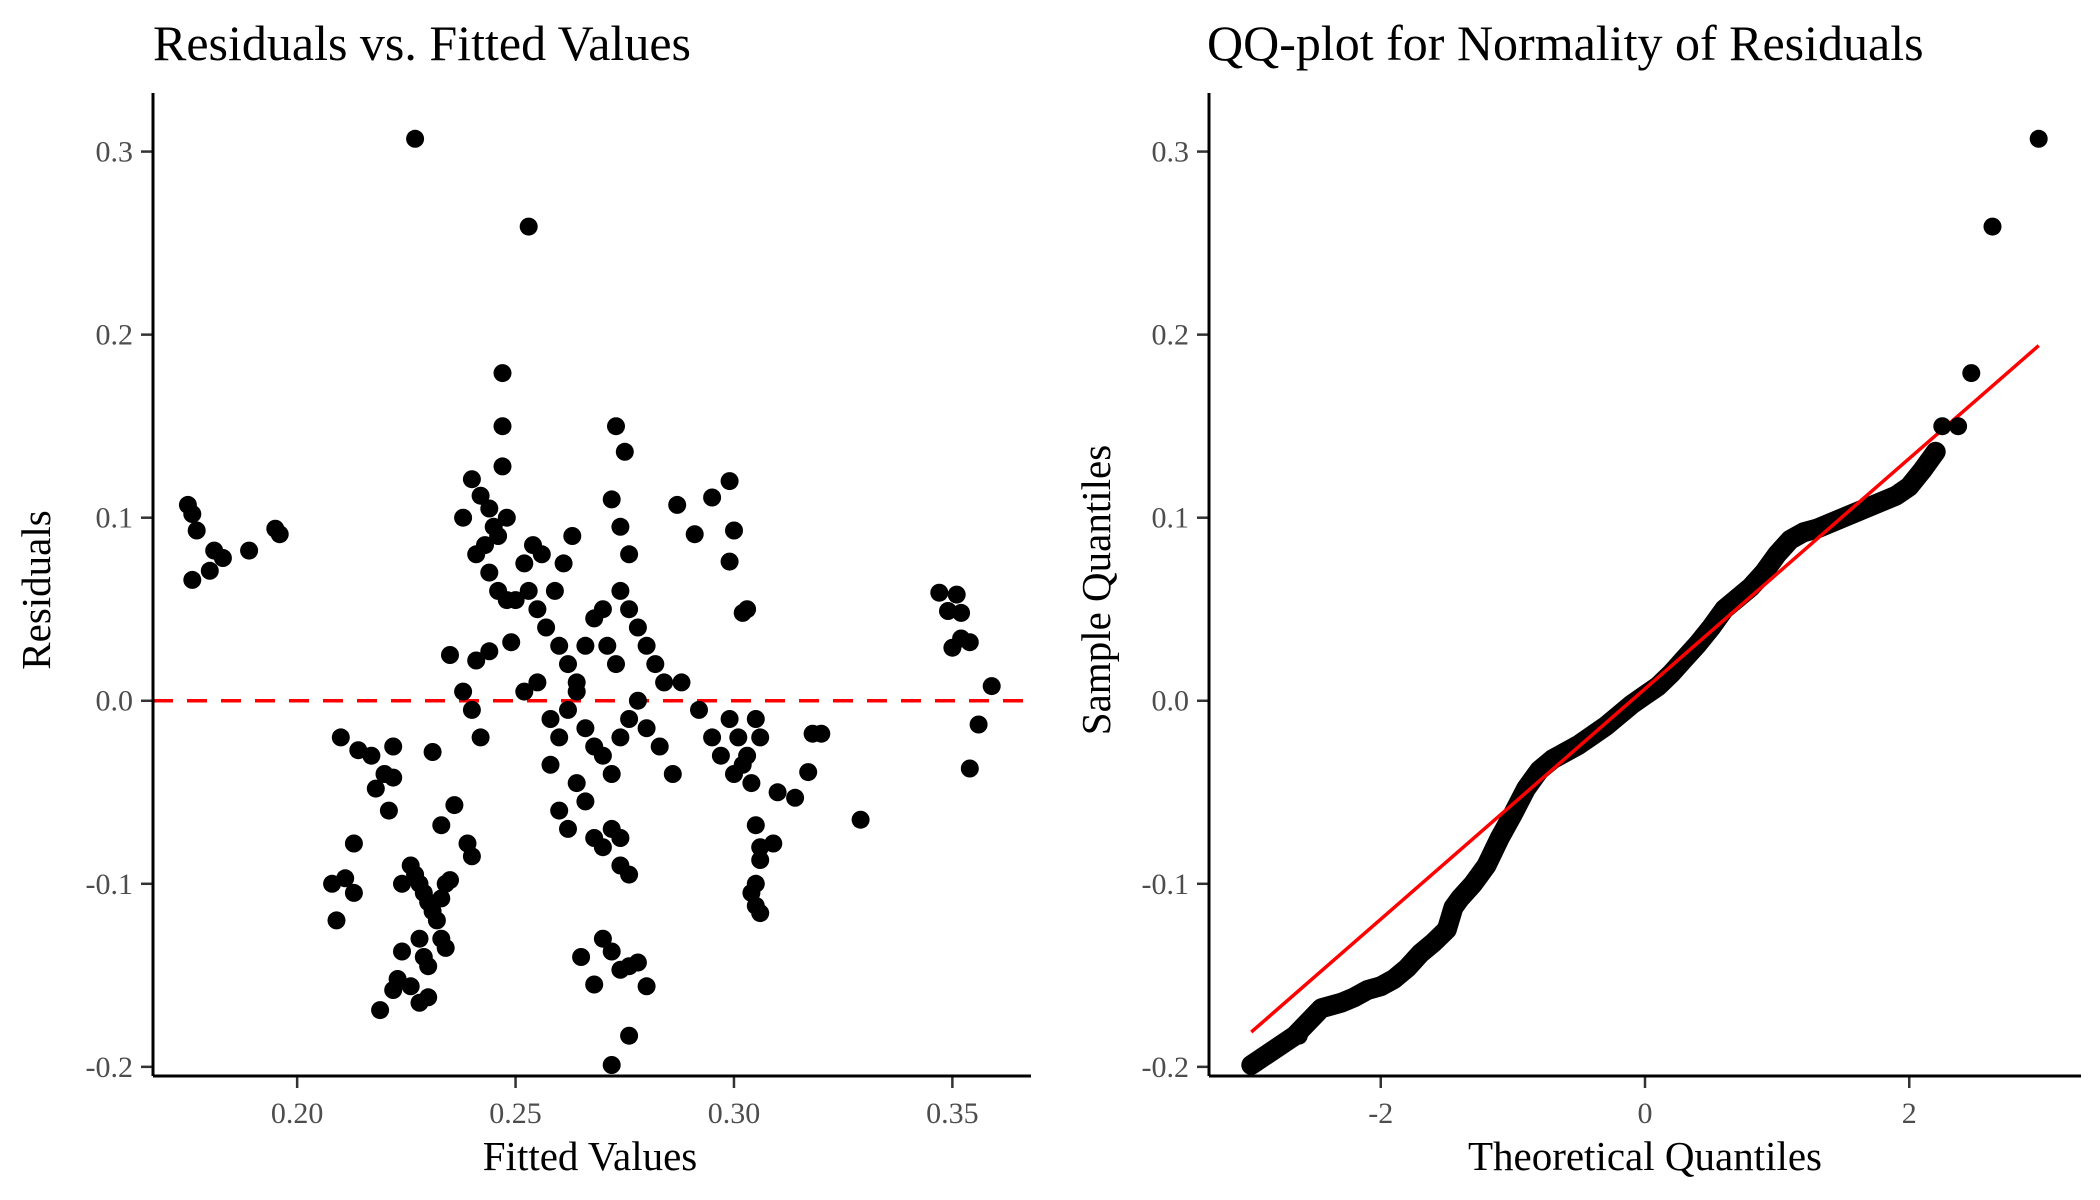 The width and height of the screenshot is (2100, 1200). Describe the element at coordinates (1166, 1067) in the screenshot. I see `y-tick-label: -0.2` at that location.